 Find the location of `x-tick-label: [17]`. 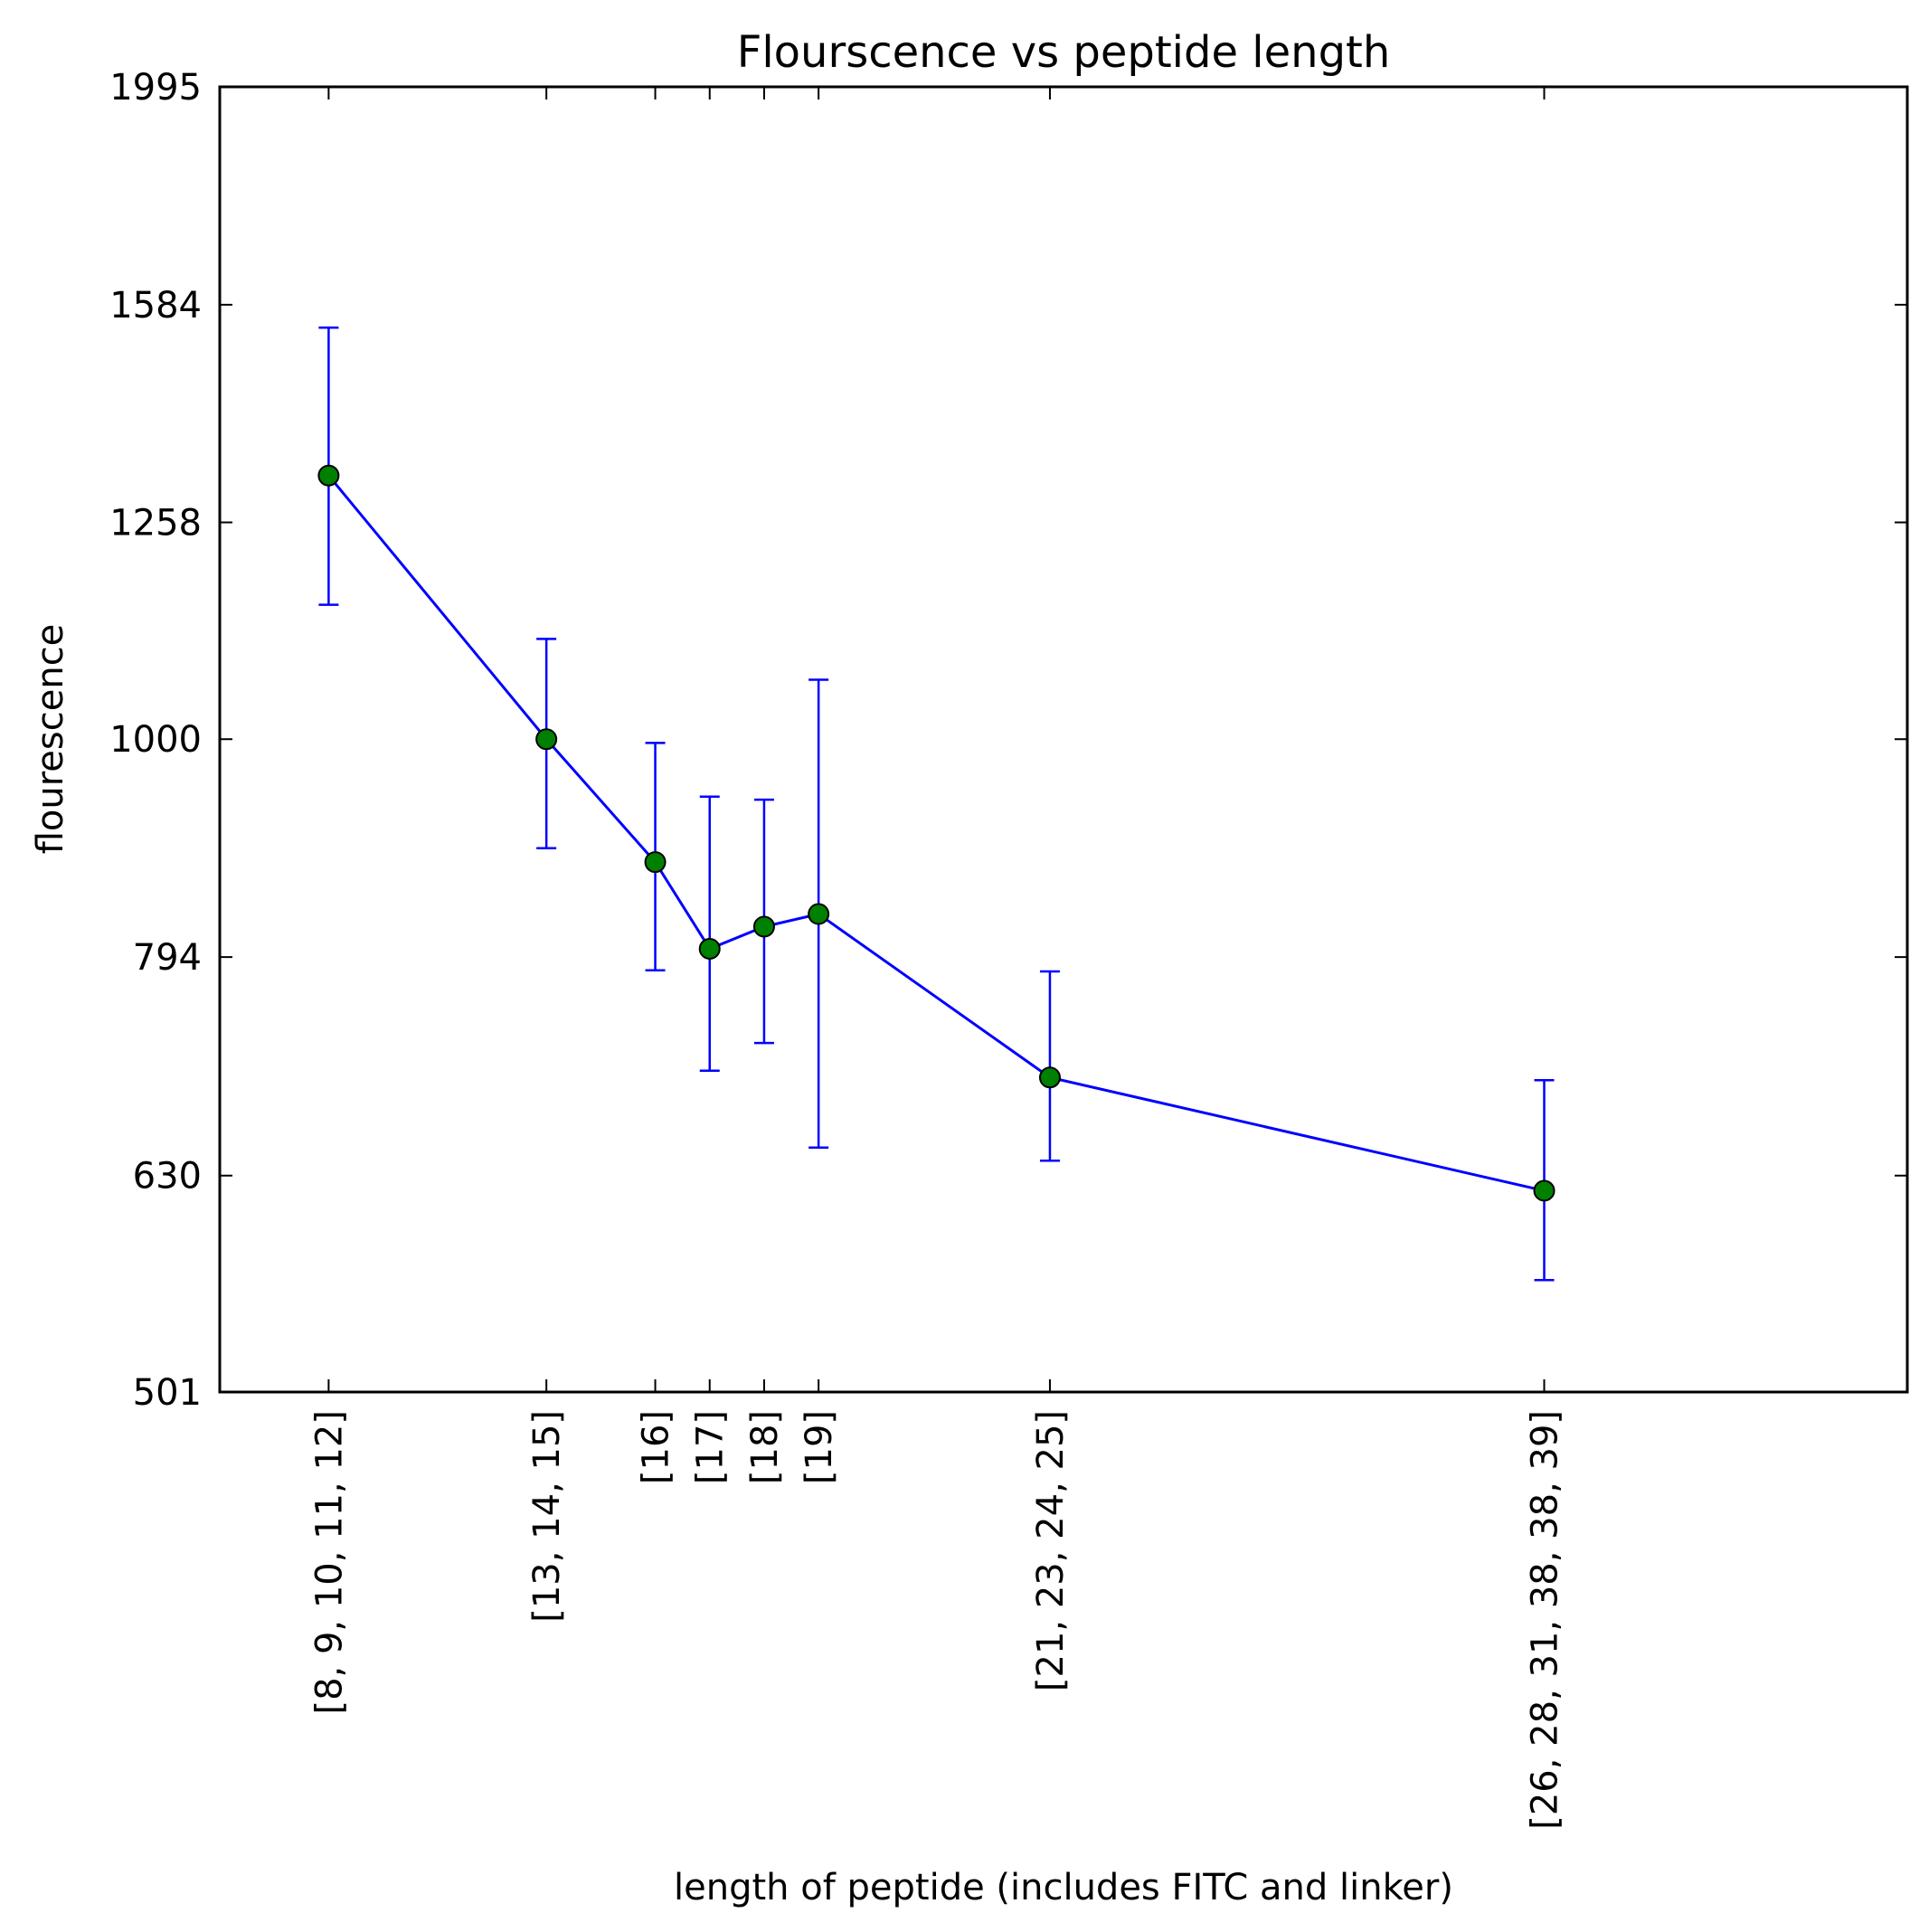

x-tick-label: [17] is located at coordinates (711, 1447).